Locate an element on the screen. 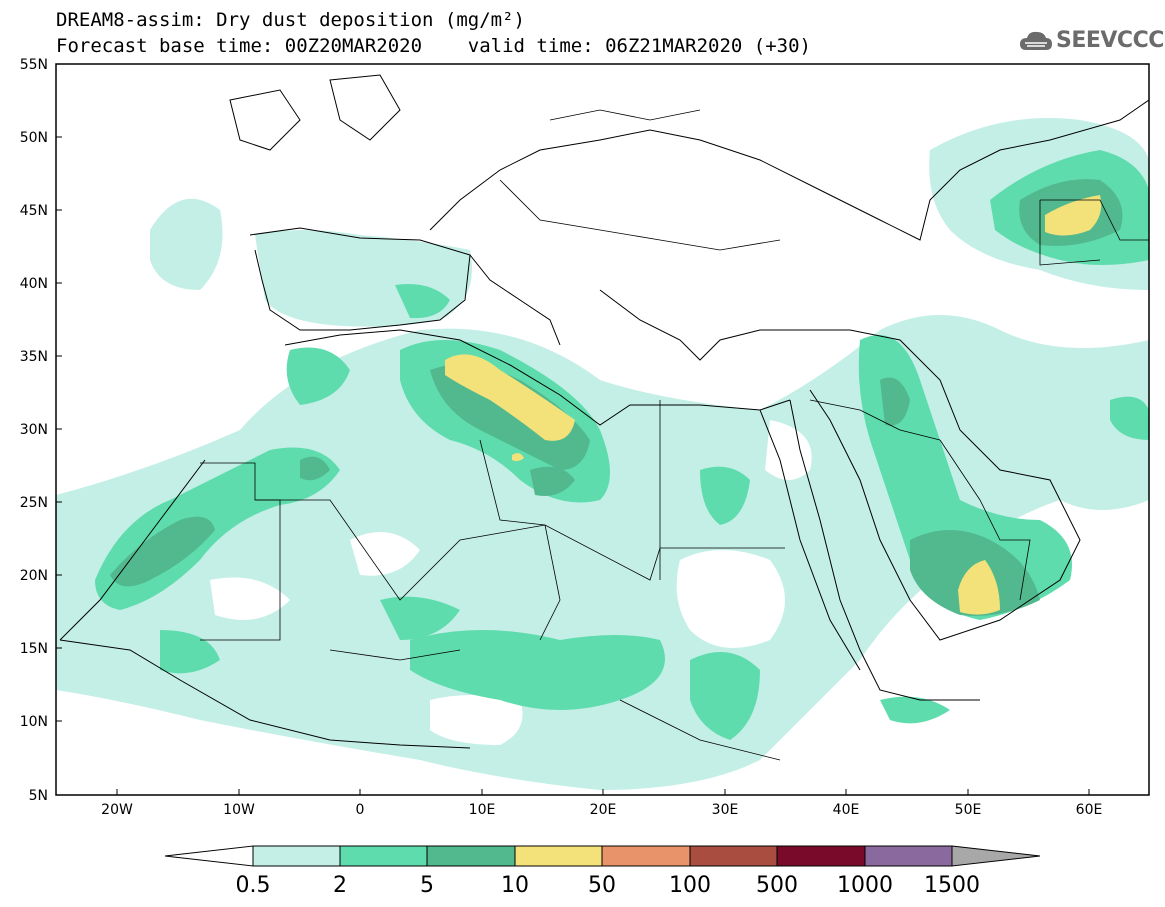 This screenshot has height=907, width=1165. lat-label-15n: 15N is located at coordinates (34, 649).